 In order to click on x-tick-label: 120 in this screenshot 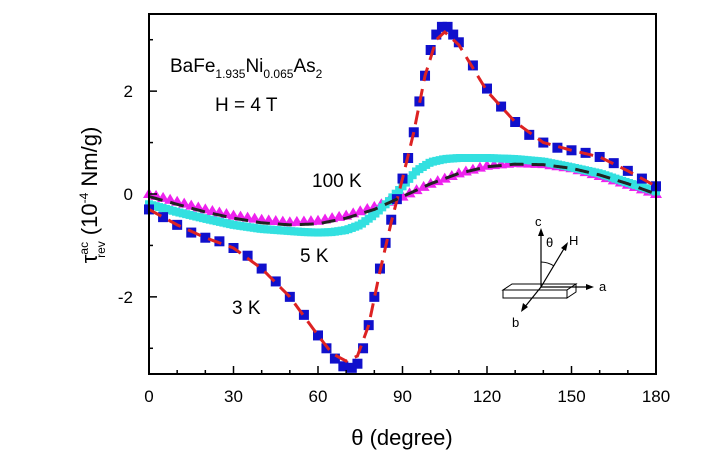, I will do `click(487, 396)`.